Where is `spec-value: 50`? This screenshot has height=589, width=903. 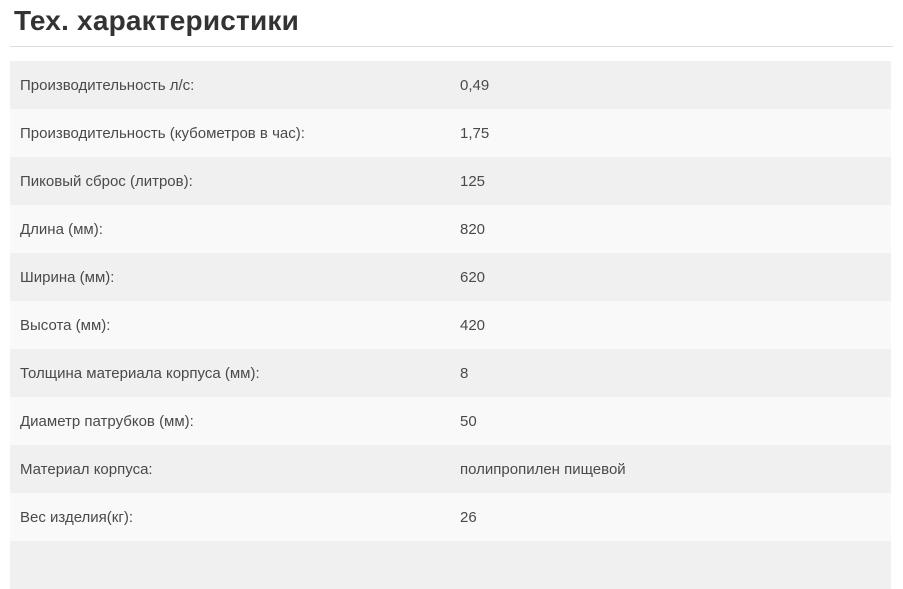
spec-value: 50 is located at coordinates (468, 421).